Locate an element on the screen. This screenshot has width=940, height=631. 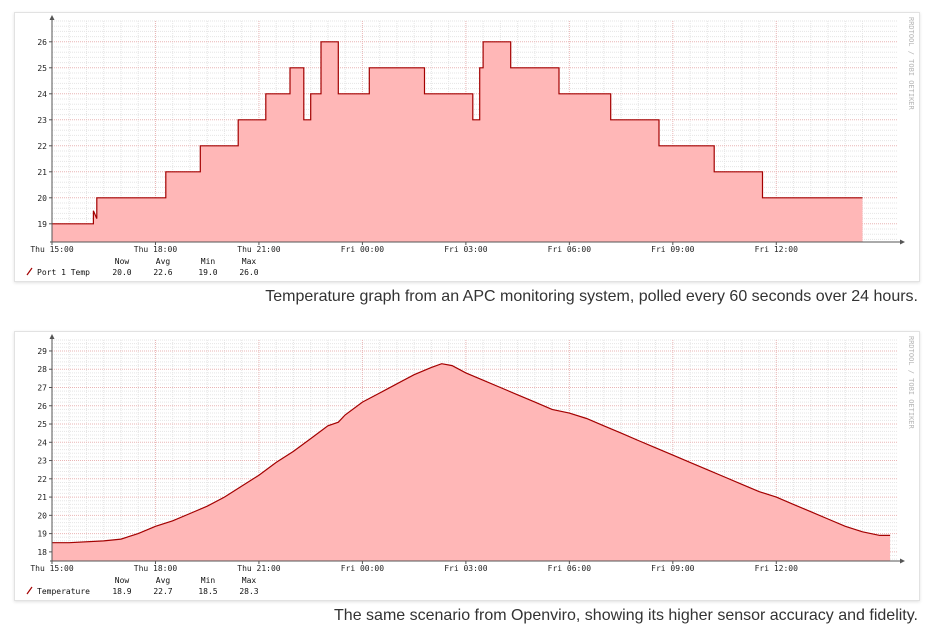
y-tick-label: 28 is located at coordinates (42, 369).